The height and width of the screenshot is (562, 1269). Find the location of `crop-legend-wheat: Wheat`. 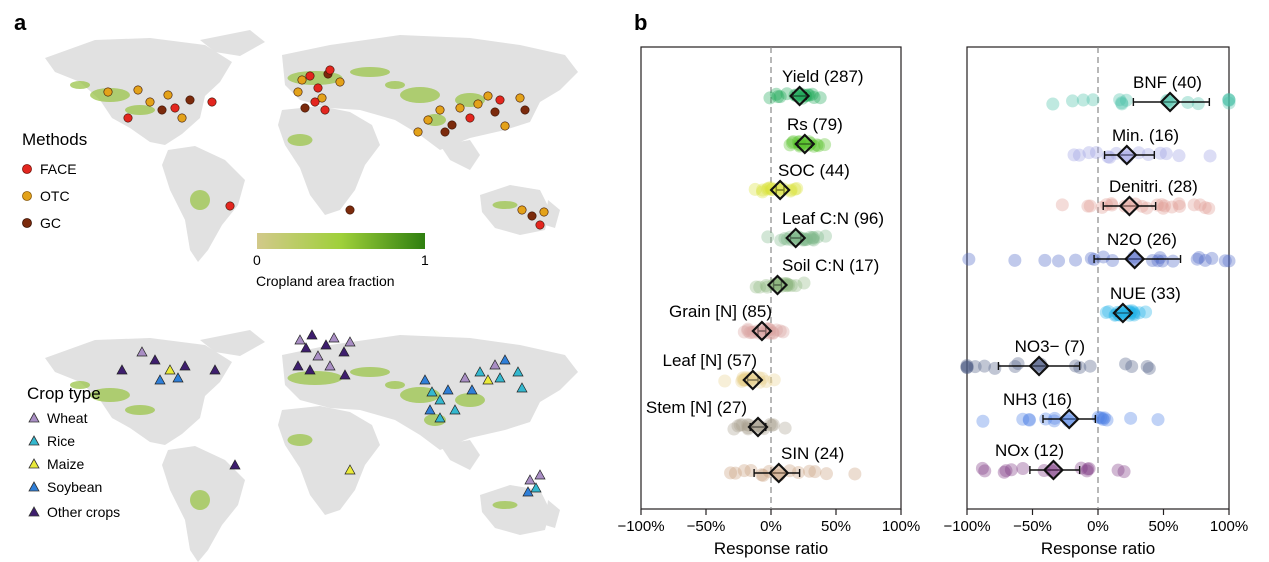

crop-legend-wheat: Wheat is located at coordinates (58, 418).